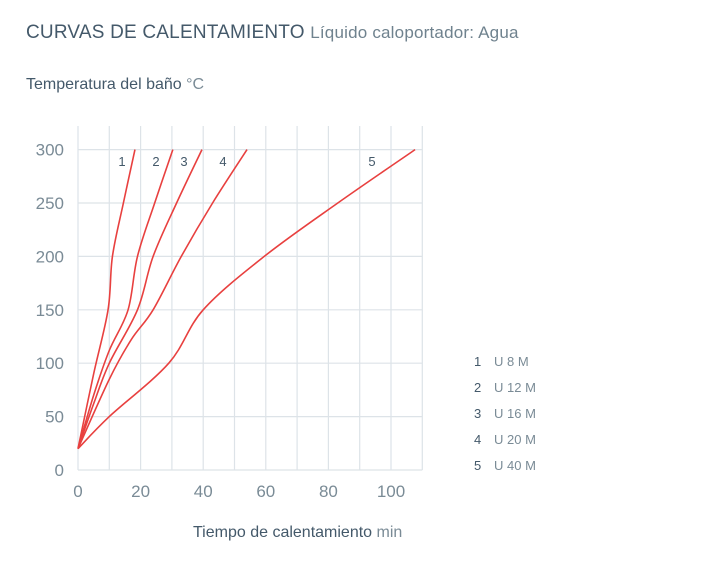 This screenshot has width=720, height=572. What do you see at coordinates (104, 84) in the screenshot?
I see `y-axis-label-text: Temperatura del baño` at bounding box center [104, 84].